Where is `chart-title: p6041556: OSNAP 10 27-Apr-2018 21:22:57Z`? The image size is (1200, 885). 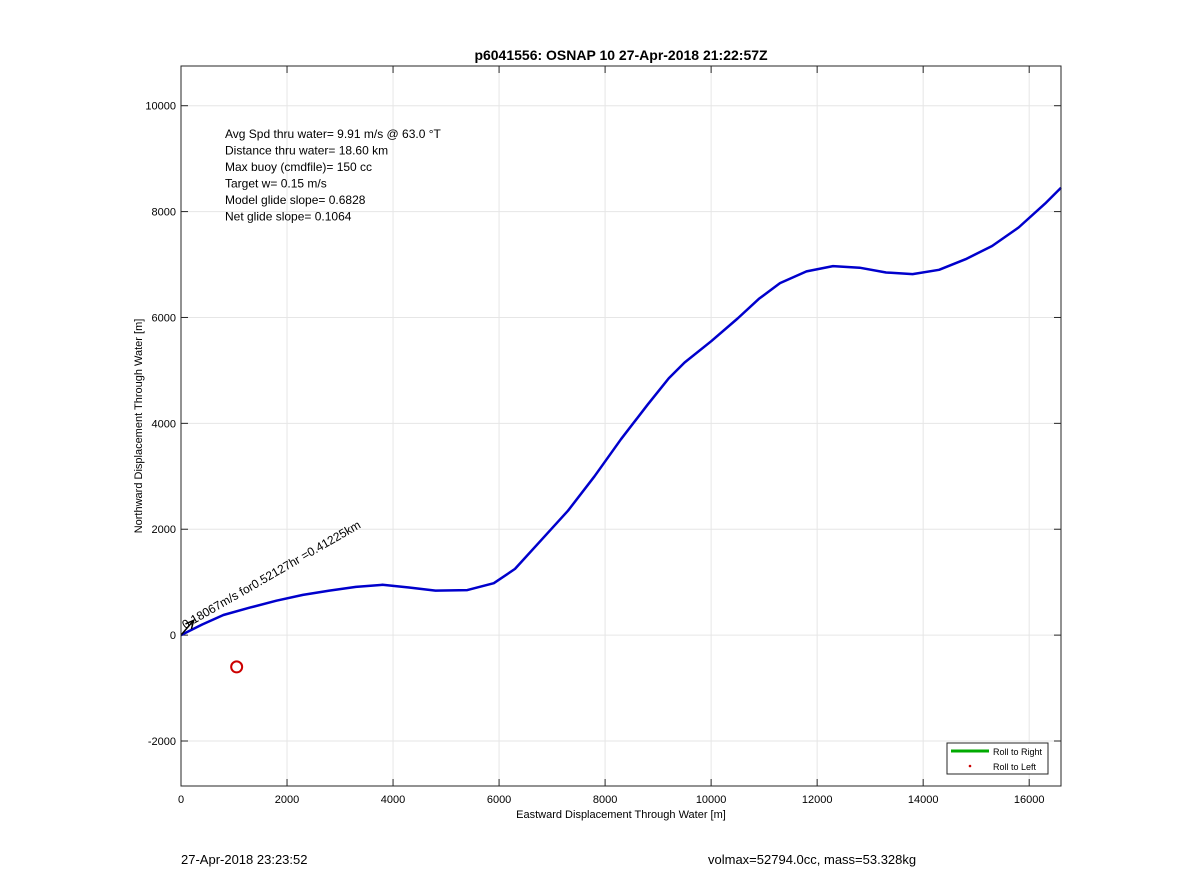 chart-title: p6041556: OSNAP 10 27-Apr-2018 21:22:57Z is located at coordinates (621, 55).